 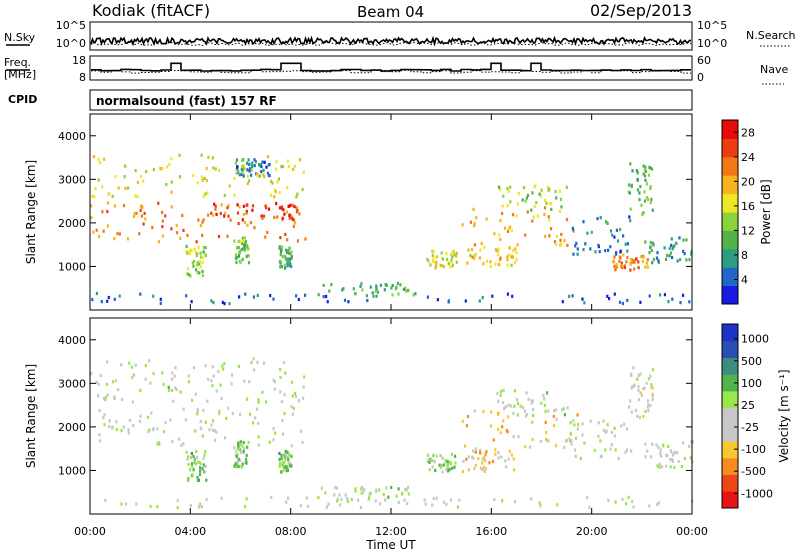 What do you see at coordinates (198, 176) in the screenshot?
I see `power-region` at bounding box center [198, 176].